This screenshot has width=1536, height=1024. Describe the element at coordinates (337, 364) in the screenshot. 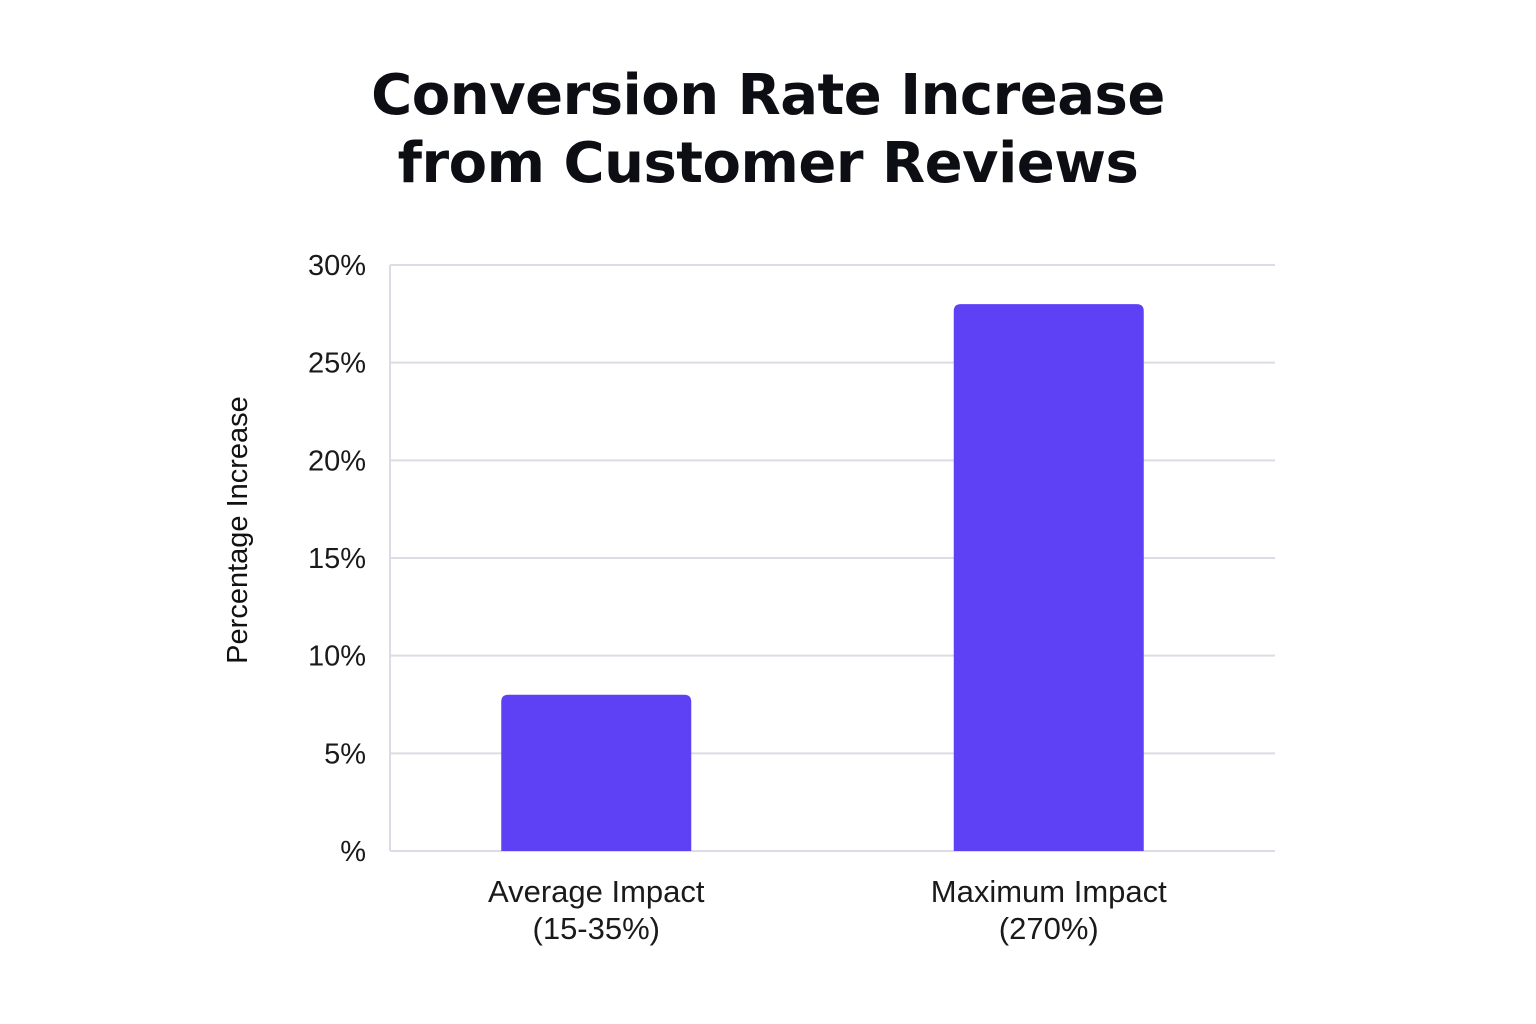

I see `y-tick-label: 25%` at that location.